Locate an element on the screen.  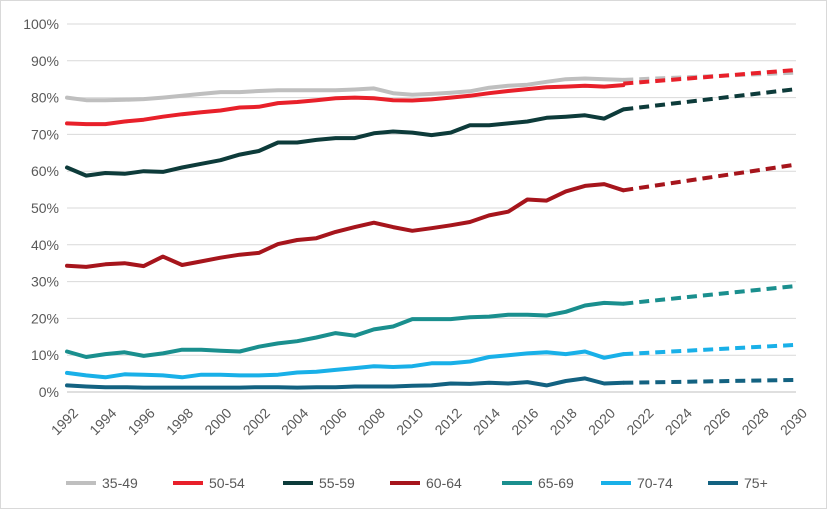
x-tick-label: 2008 is located at coordinates (371, 421).